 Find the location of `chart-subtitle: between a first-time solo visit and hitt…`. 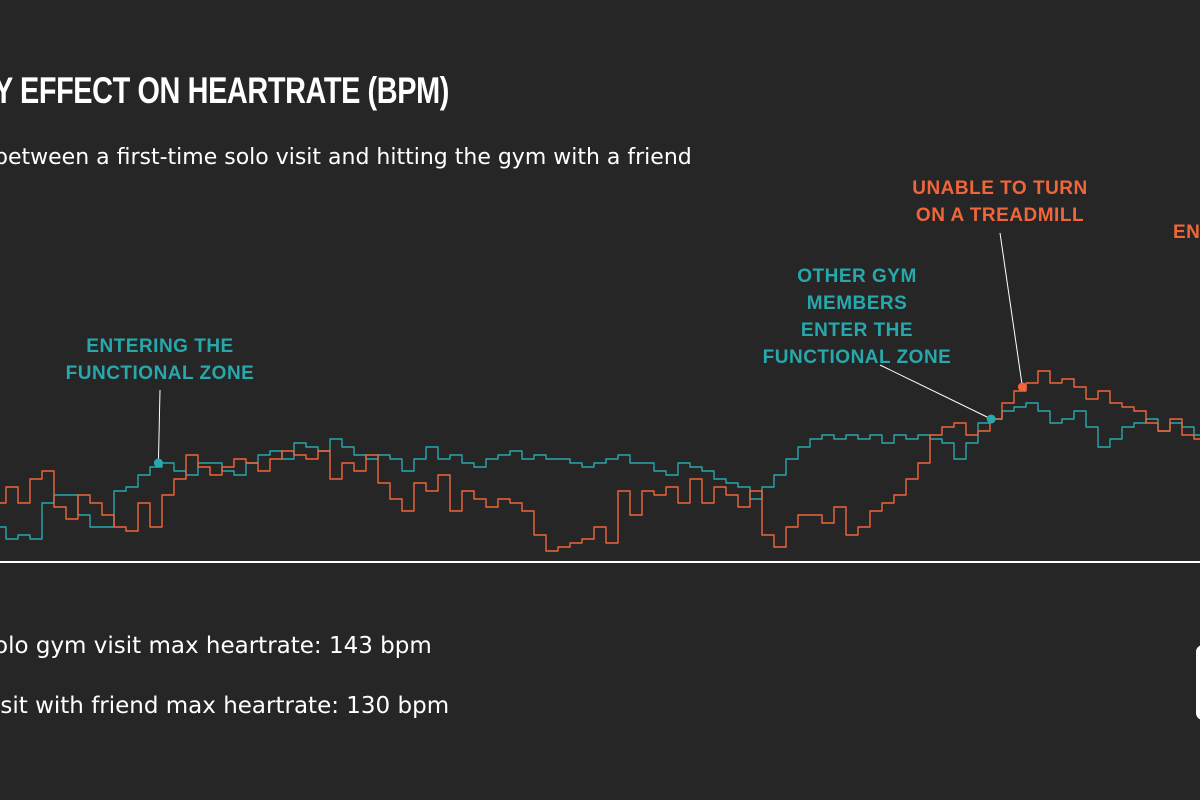

chart-subtitle: between a first-time solo visit and hitt… is located at coordinates (346, 157).